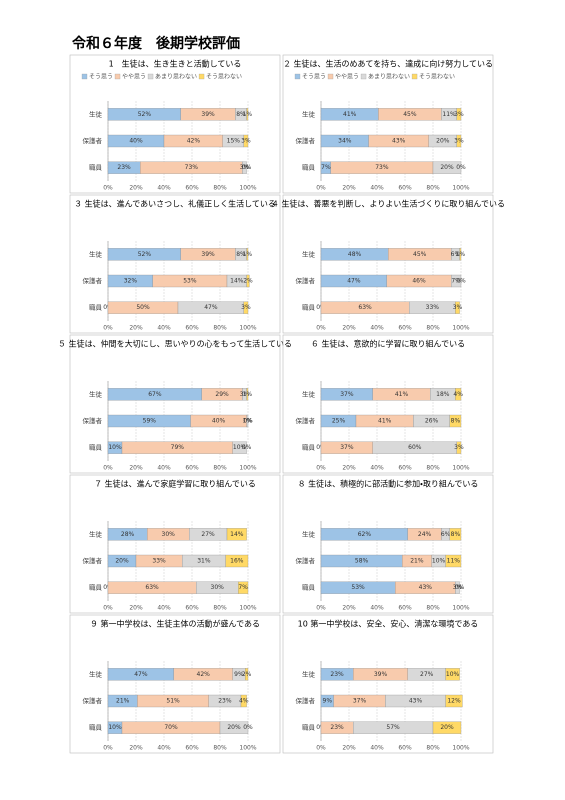 The width and height of the screenshot is (565, 800). I want to click on data-label: 11%, so click(454, 561).